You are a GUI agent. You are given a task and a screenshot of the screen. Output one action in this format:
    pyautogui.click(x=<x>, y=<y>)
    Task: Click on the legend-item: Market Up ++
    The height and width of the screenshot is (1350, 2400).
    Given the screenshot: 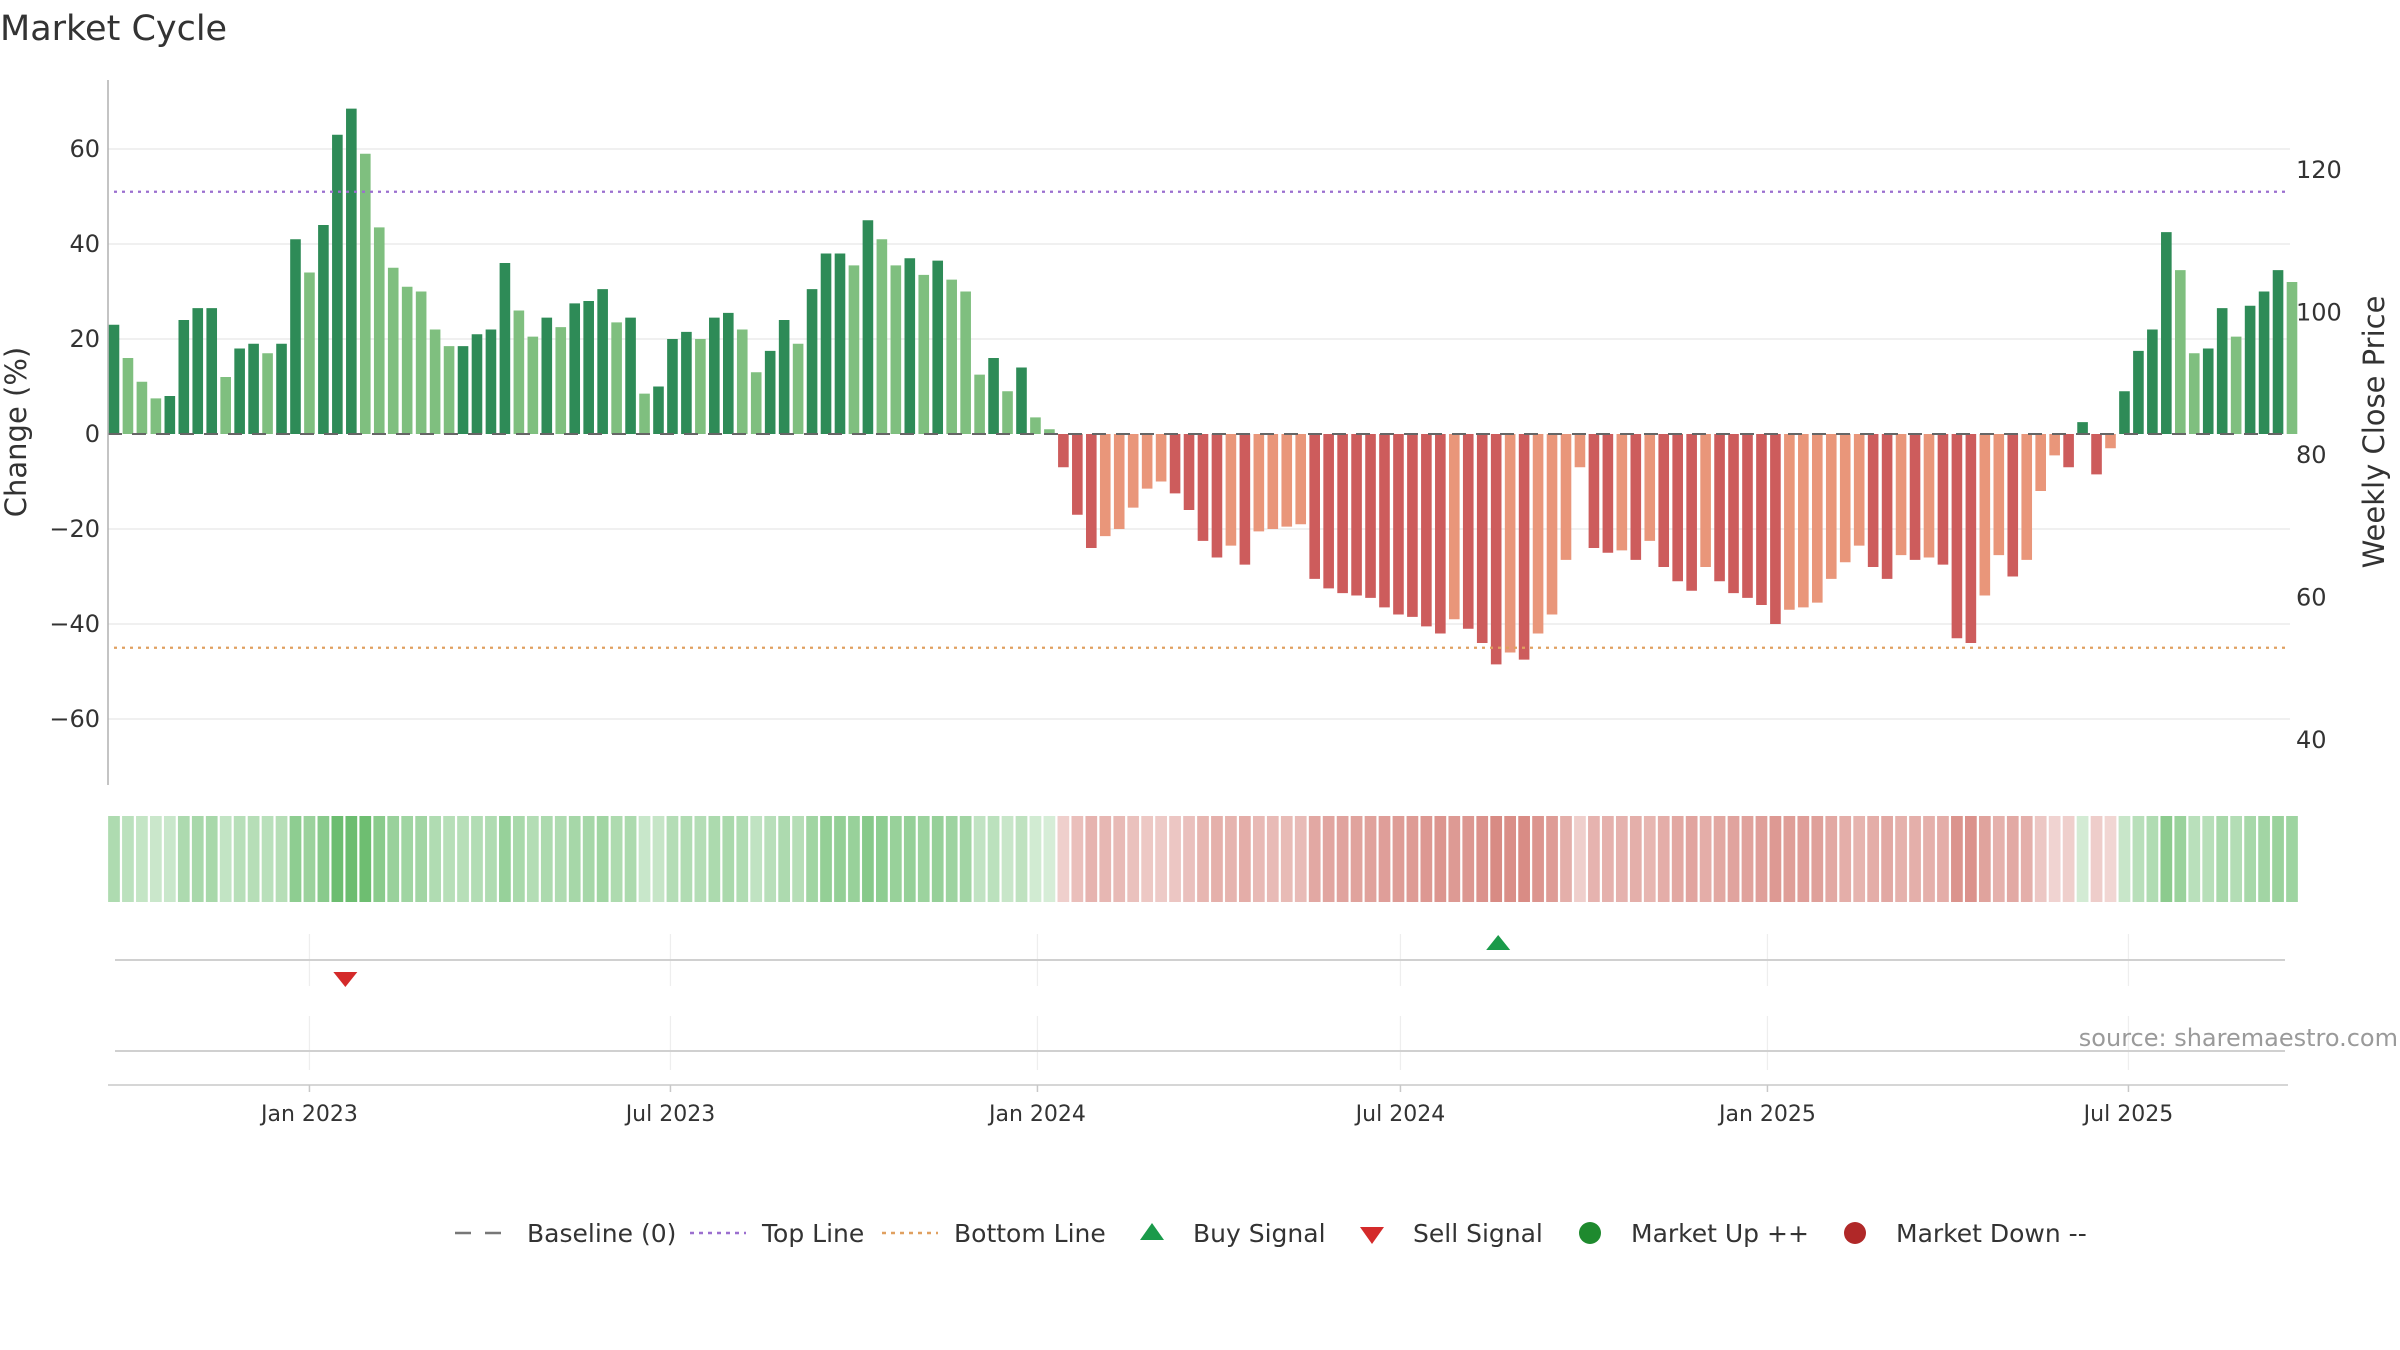 What is the action you would take?
    pyautogui.click(x=1694, y=1233)
    